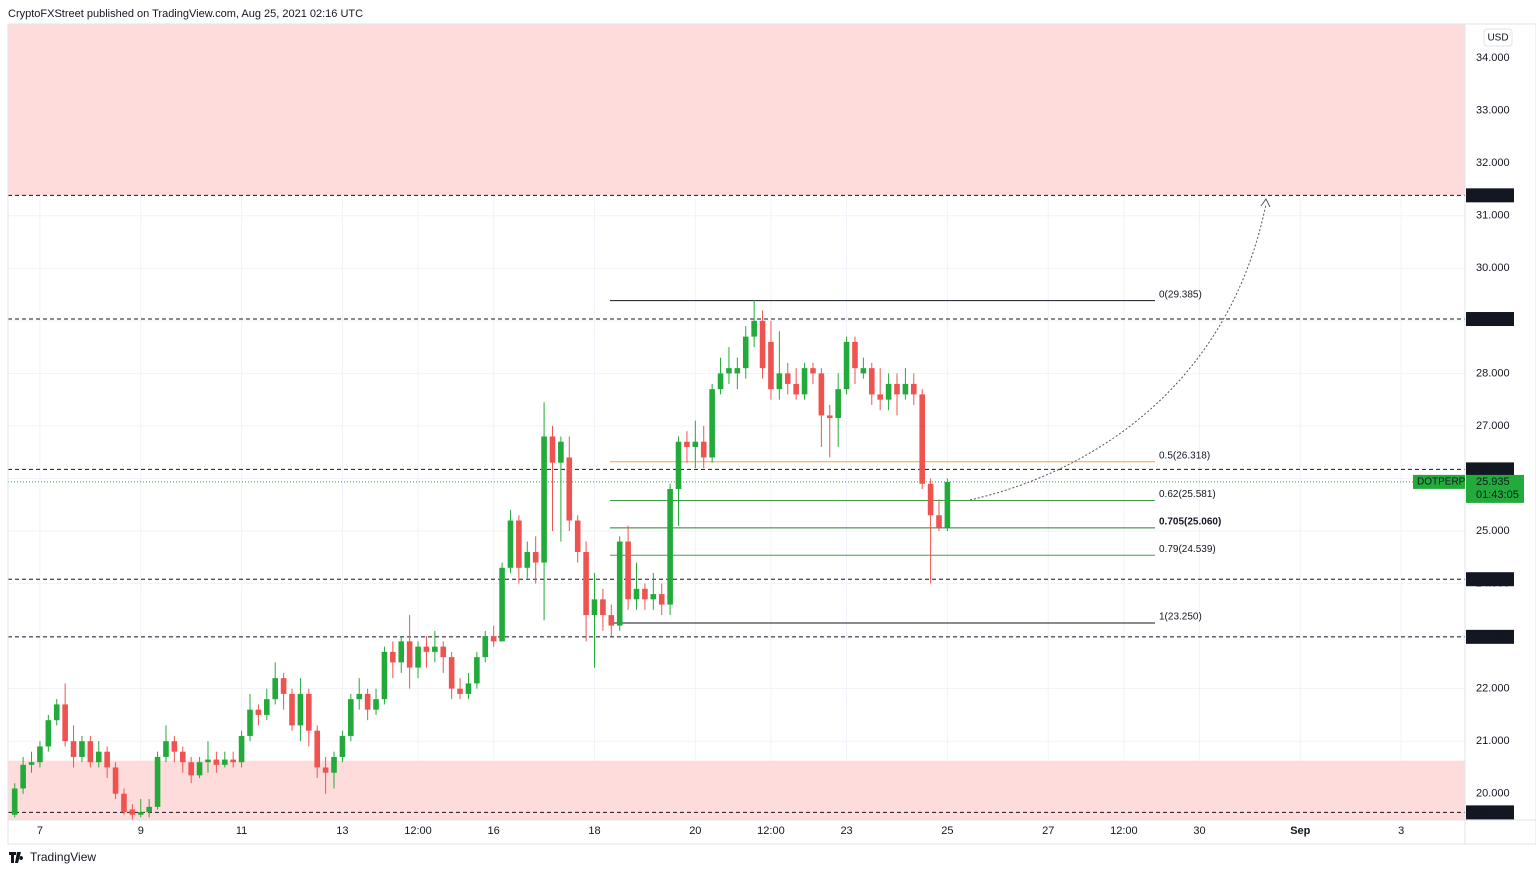 The height and width of the screenshot is (874, 1536). I want to click on y-tick-label: 32.000, so click(1493, 163).